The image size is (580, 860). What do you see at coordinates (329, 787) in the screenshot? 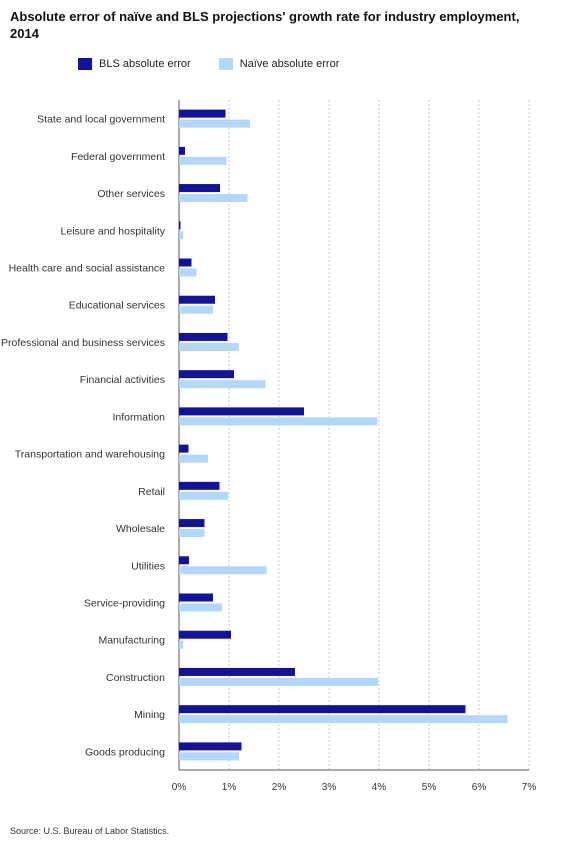
I see `x-tick-label: 3%` at bounding box center [329, 787].